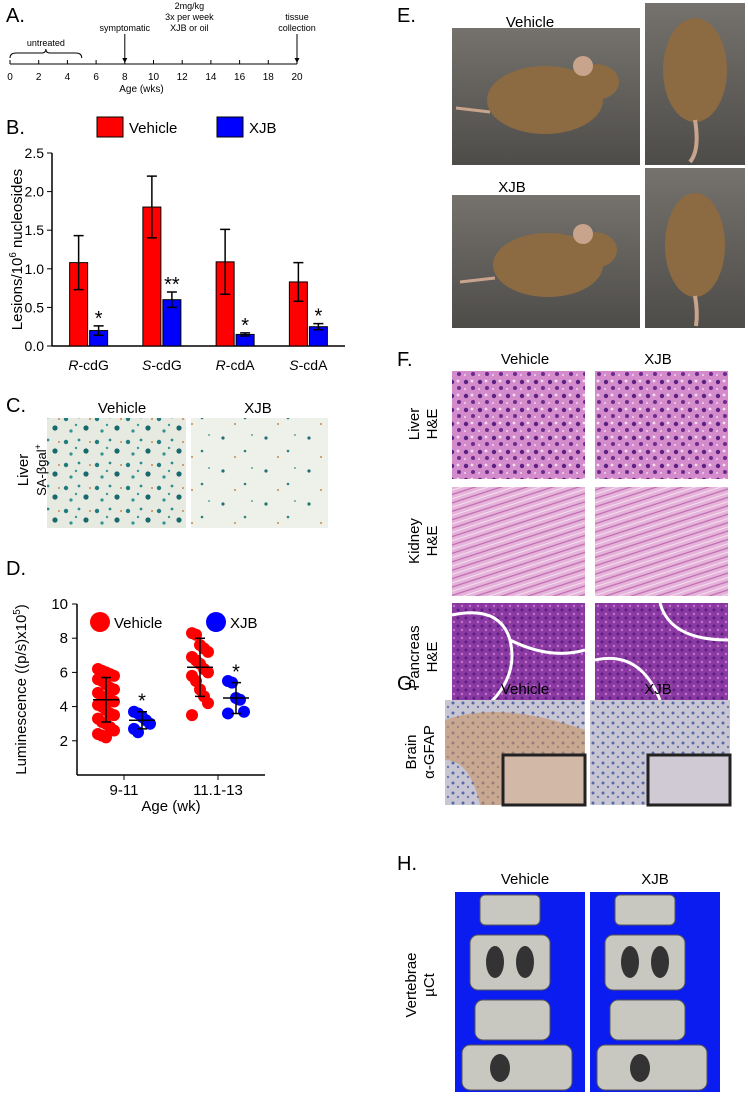 The width and height of the screenshot is (748, 1104). Describe the element at coordinates (154, 77) in the screenshot. I see `x-tick-label: 10` at that location.